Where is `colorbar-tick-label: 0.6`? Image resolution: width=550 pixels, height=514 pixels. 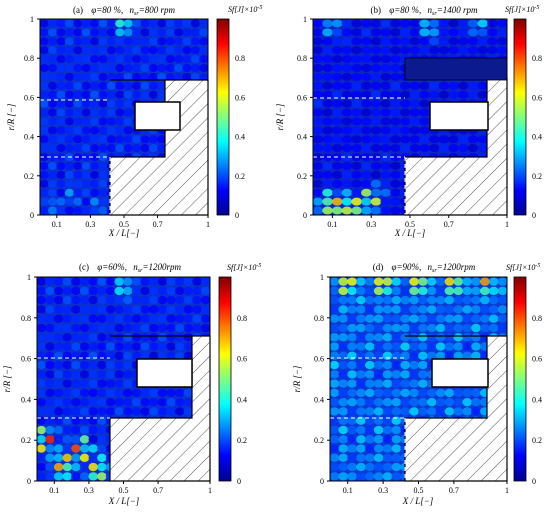 colorbar-tick-label: 0.6 is located at coordinates (537, 97).